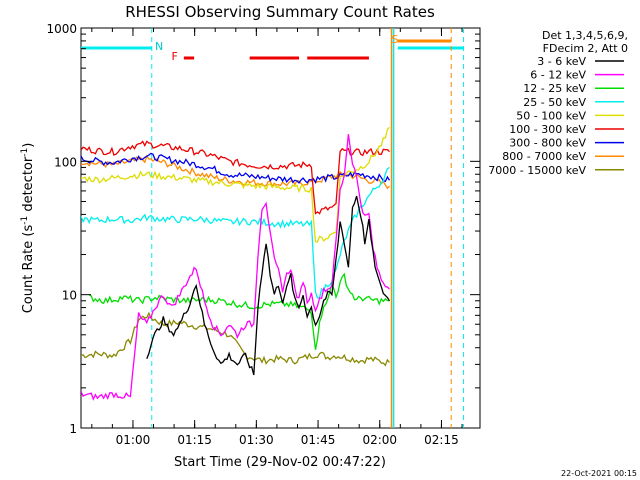  I want to click on legend-header: FDecim 2, Att 0, so click(585, 48).